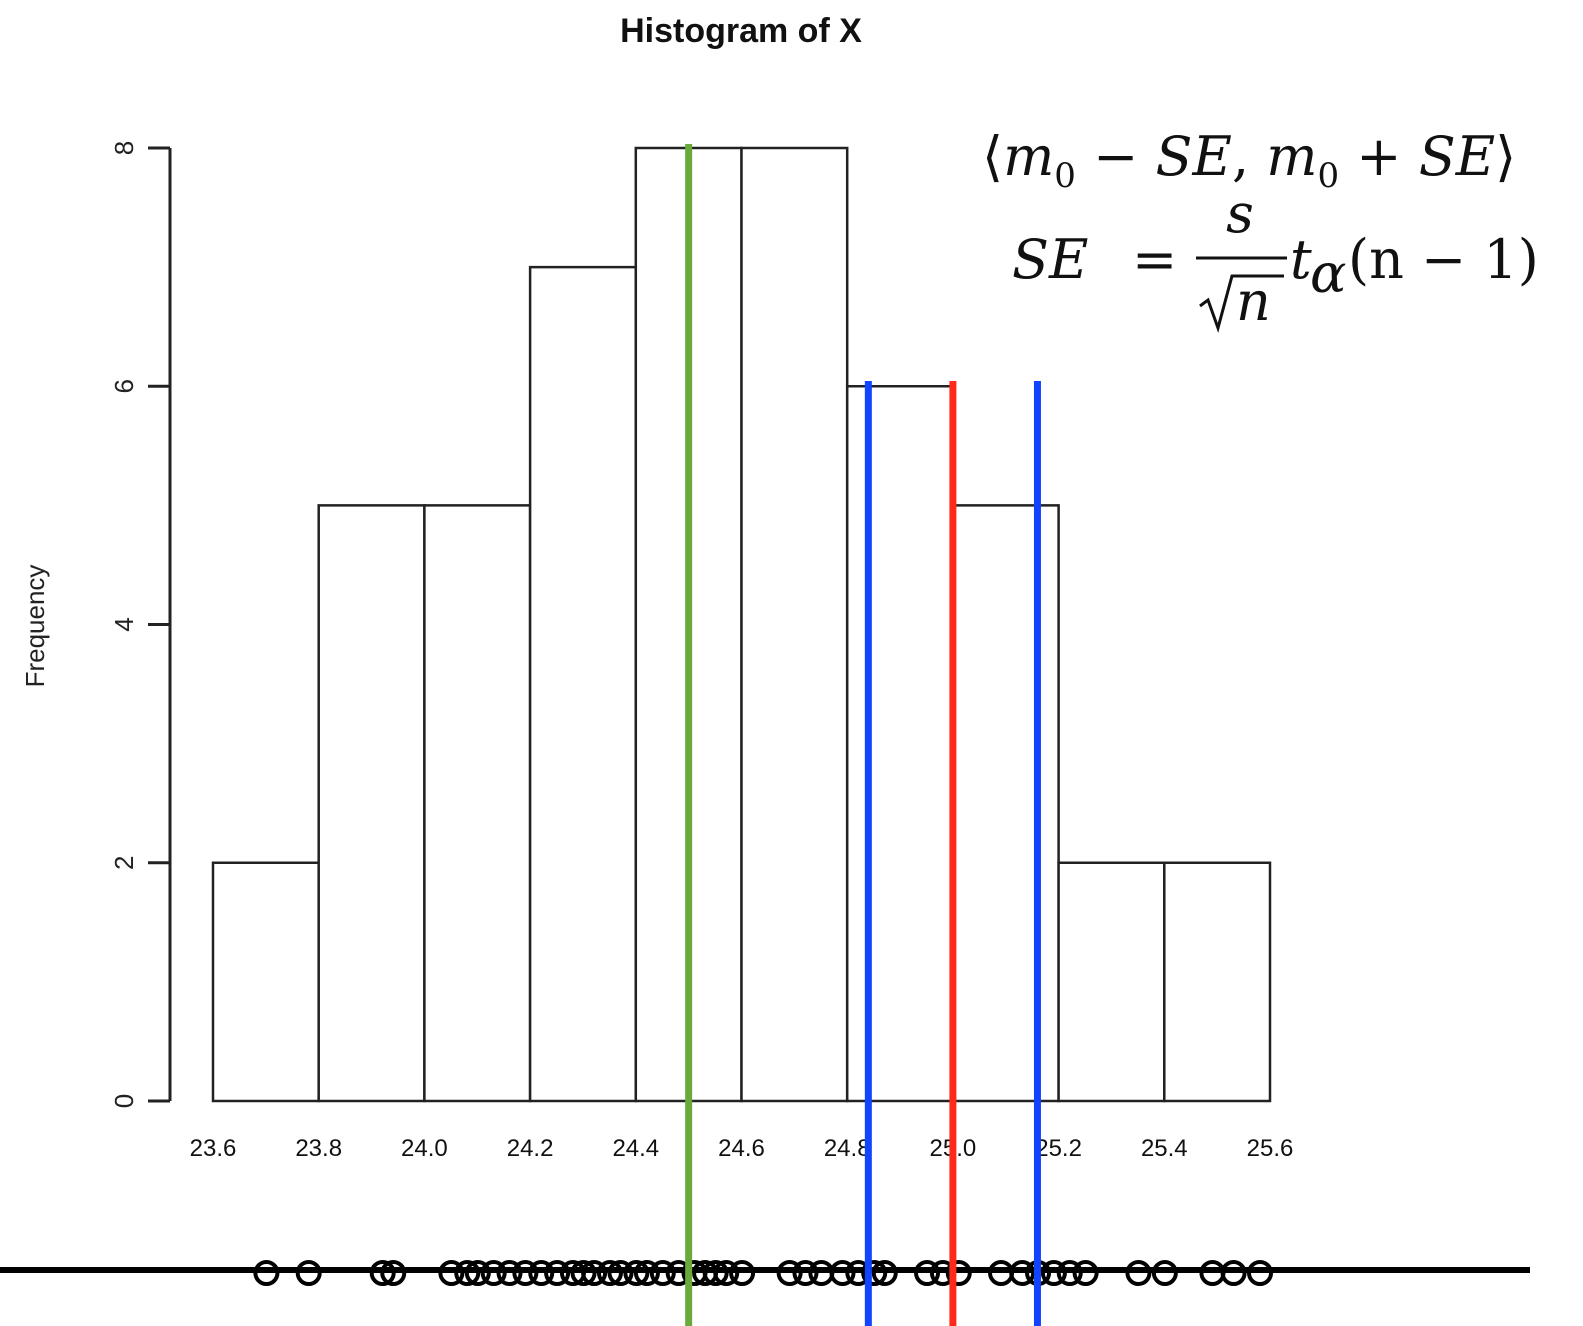 Image resolution: width=1583 pixels, height=1326 pixels. Describe the element at coordinates (124, 386) in the screenshot. I see `y-tick-label: 6` at that location.